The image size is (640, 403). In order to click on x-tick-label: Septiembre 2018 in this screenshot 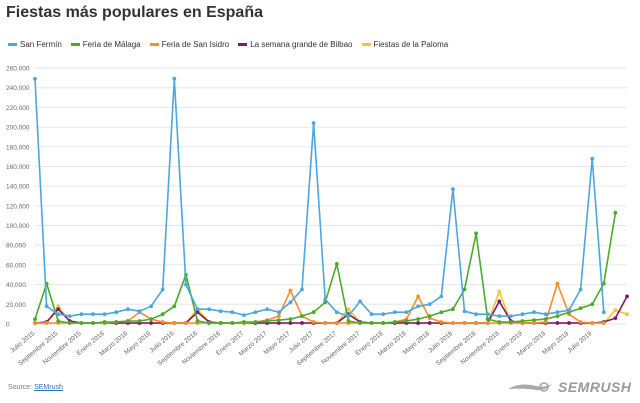, I will do `click(456, 348)`.